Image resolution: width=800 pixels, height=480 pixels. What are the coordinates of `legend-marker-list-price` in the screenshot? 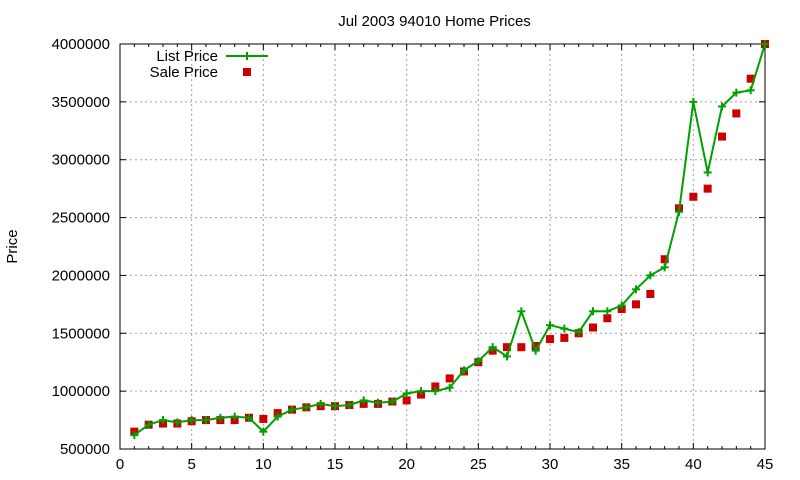 It's located at (247, 56).